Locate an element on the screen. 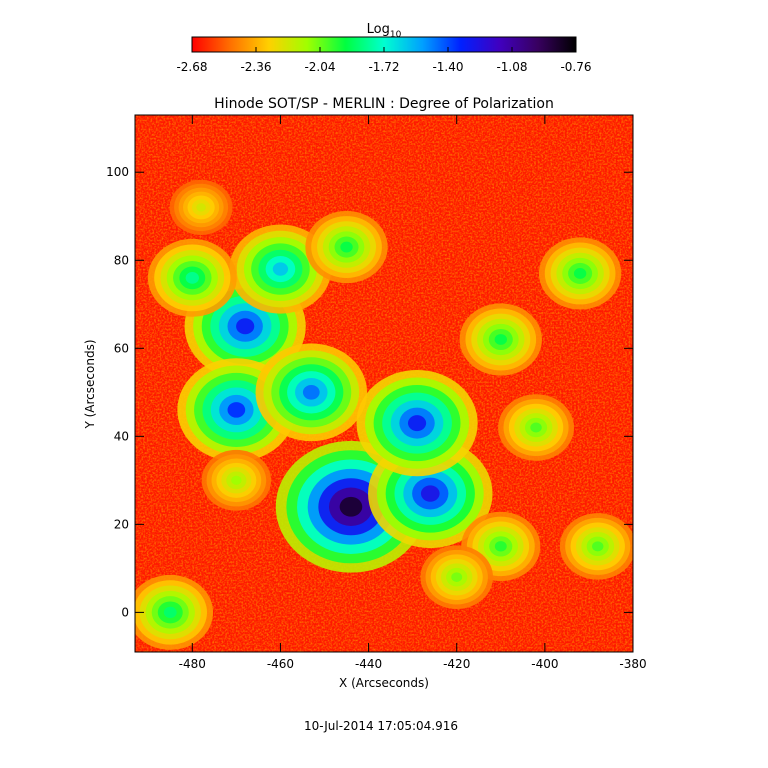  colorbar-ticks: -2.68 -2.36 -2.04 -1.72 -1.40 -1.08 -0.76 is located at coordinates (384, 60).